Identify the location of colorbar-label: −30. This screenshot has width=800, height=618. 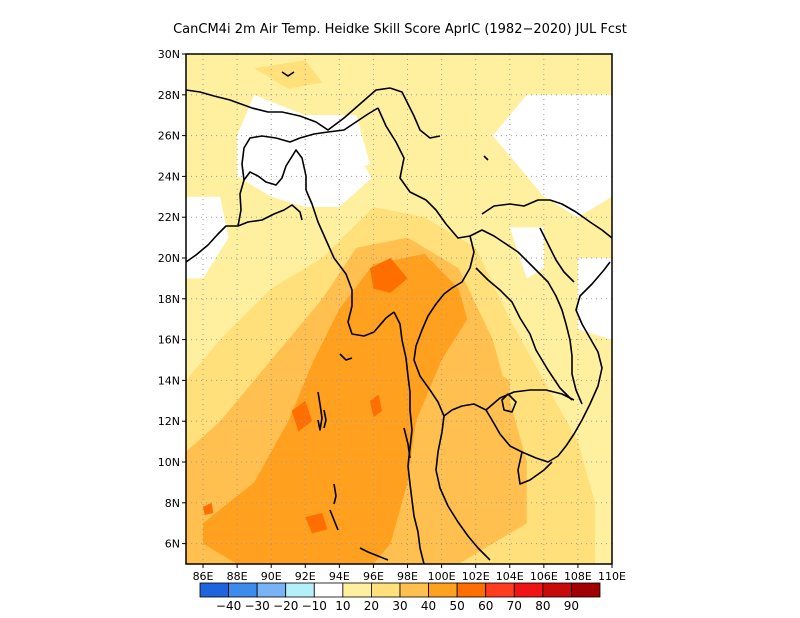
(256, 606).